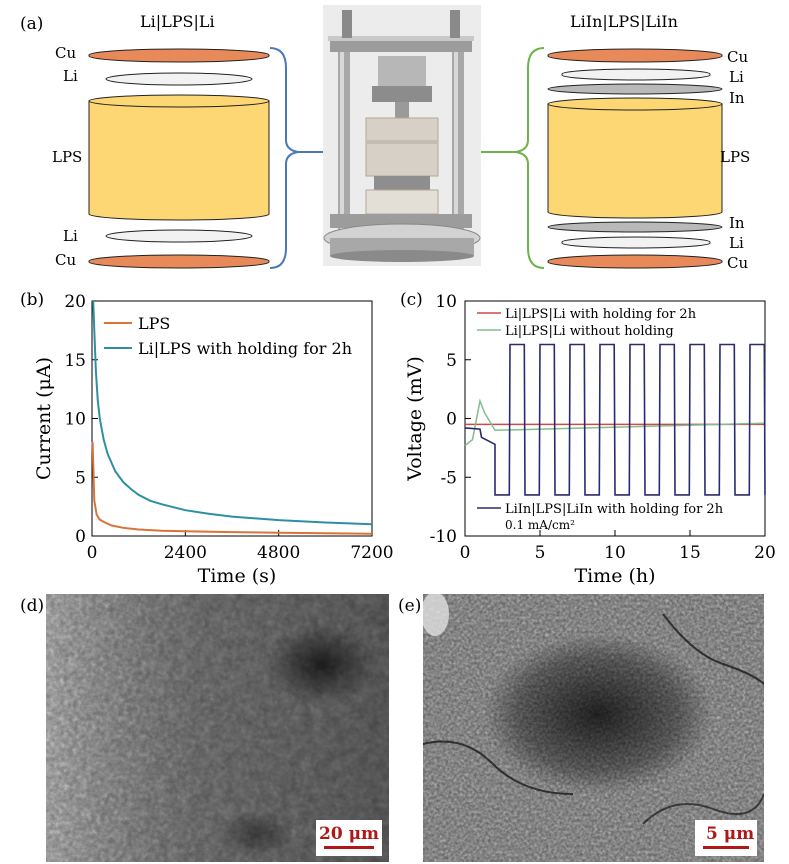  I want to click on chart-b-ytick-label: 5, so click(80, 478).